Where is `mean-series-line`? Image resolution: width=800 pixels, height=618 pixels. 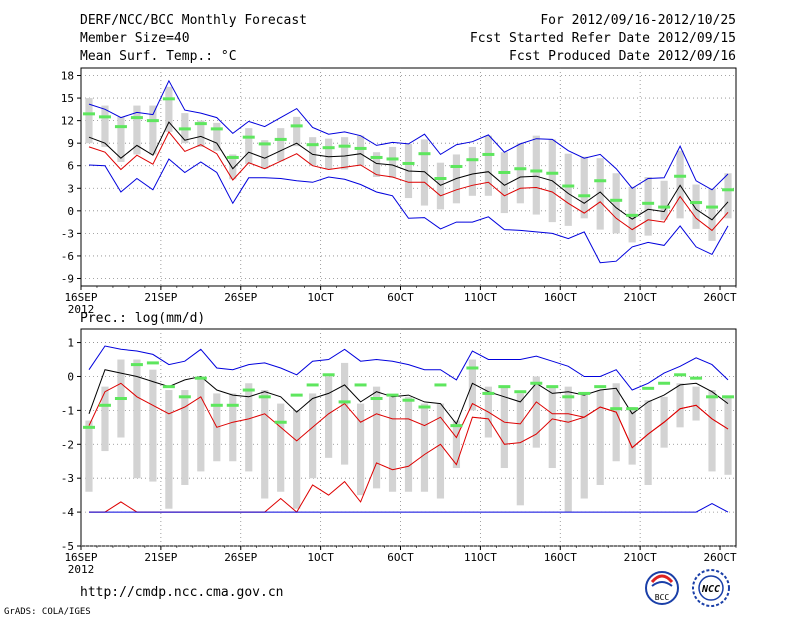 mean-series-line is located at coordinates (408, 171).